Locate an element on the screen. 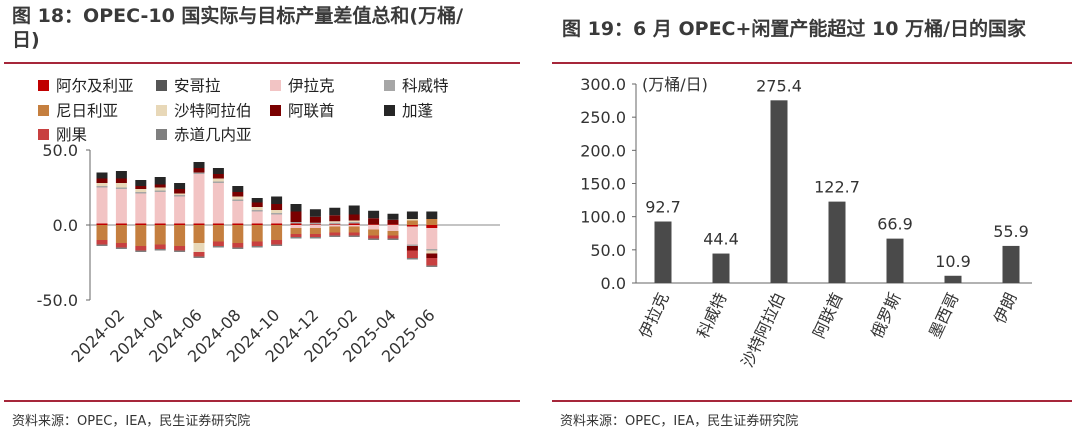 The width and height of the screenshot is (1080, 436). left-source-note: 资料来源：OPEC，IEA，民生证券研究院 is located at coordinates (131, 421).